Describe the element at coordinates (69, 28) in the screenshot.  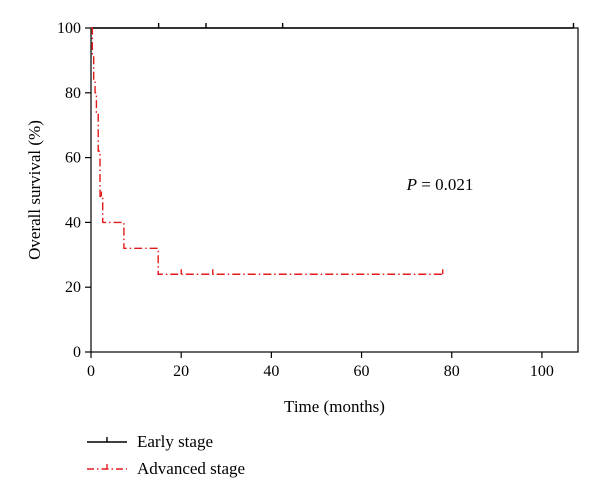
I see `y-tick-label-100: 100` at that location.